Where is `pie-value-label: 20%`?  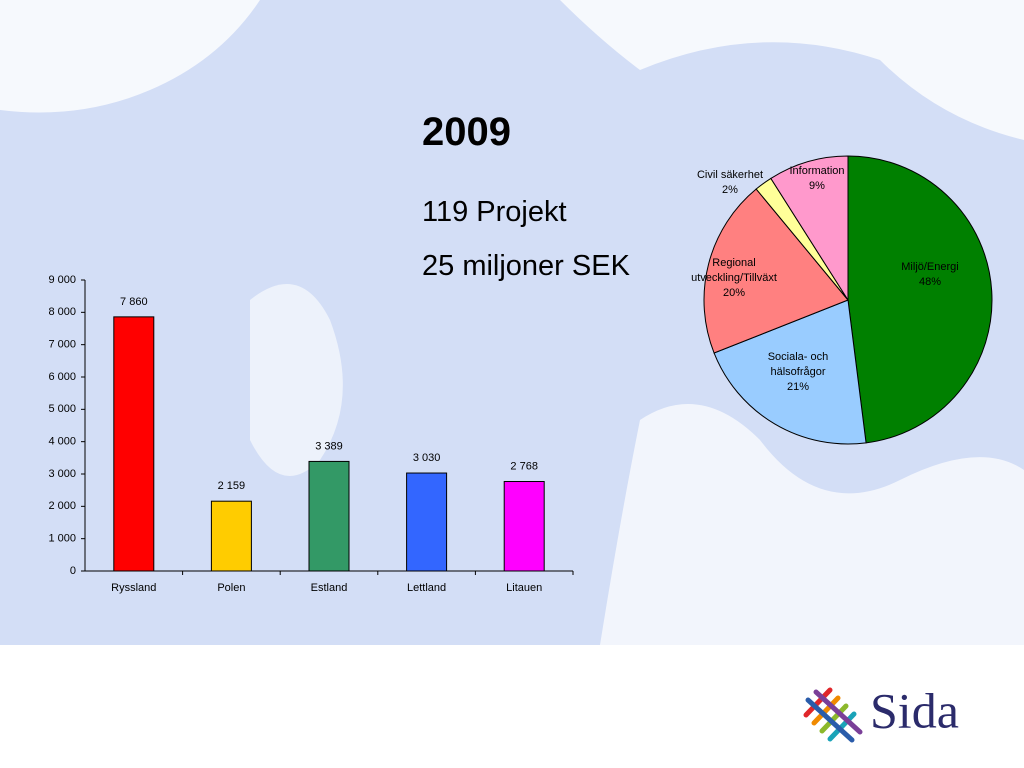 pie-value-label: 20% is located at coordinates (734, 293).